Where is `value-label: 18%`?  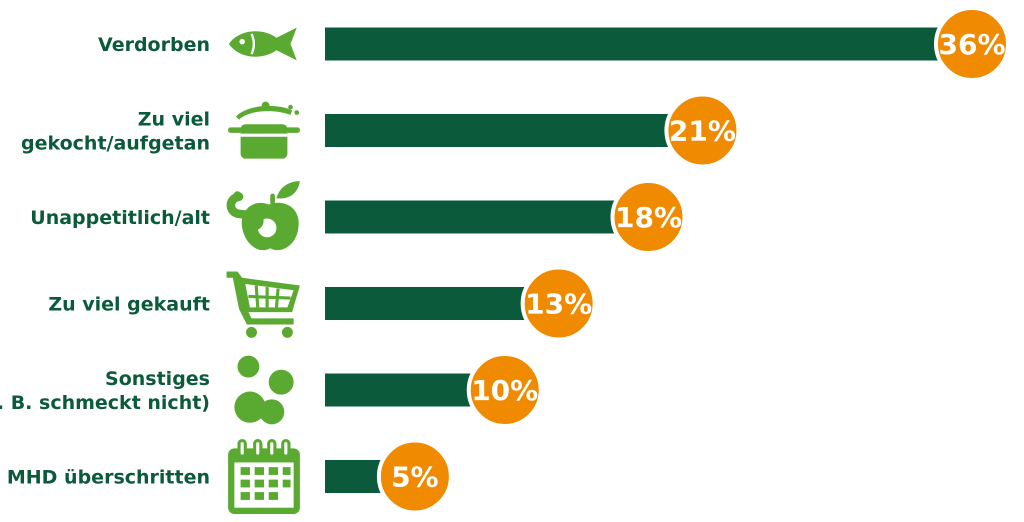 value-label: 18% is located at coordinates (648, 217).